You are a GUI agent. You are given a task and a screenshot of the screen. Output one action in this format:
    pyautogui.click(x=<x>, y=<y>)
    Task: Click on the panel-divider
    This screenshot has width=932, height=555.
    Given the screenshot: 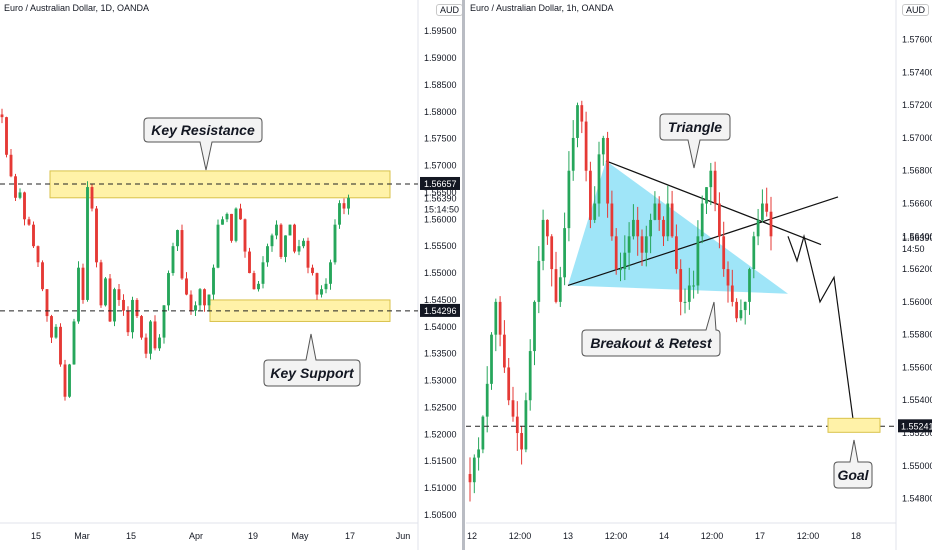 What is the action you would take?
    pyautogui.click(x=463, y=275)
    